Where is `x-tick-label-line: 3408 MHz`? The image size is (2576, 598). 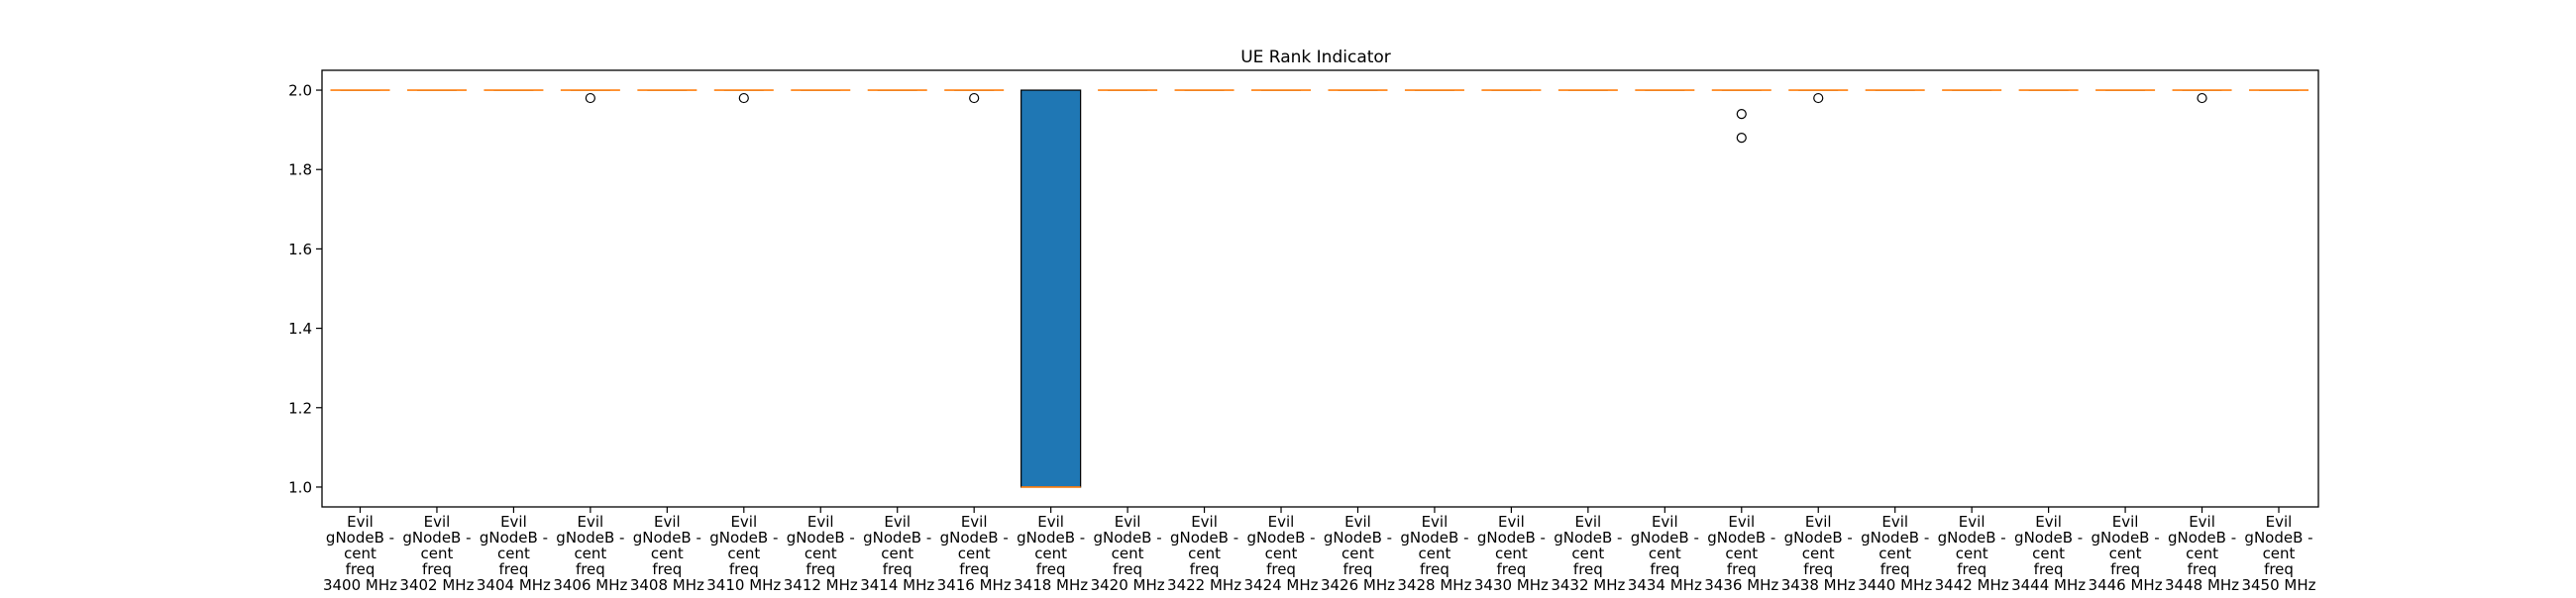
x-tick-label-line: 3408 MHz is located at coordinates (667, 585).